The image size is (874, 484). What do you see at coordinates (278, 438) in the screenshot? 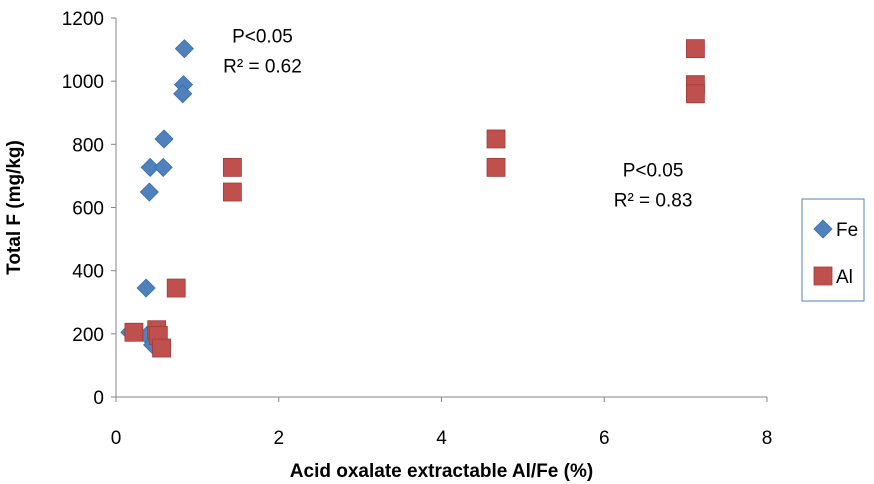
I see `x-tick-label: 2` at bounding box center [278, 438].